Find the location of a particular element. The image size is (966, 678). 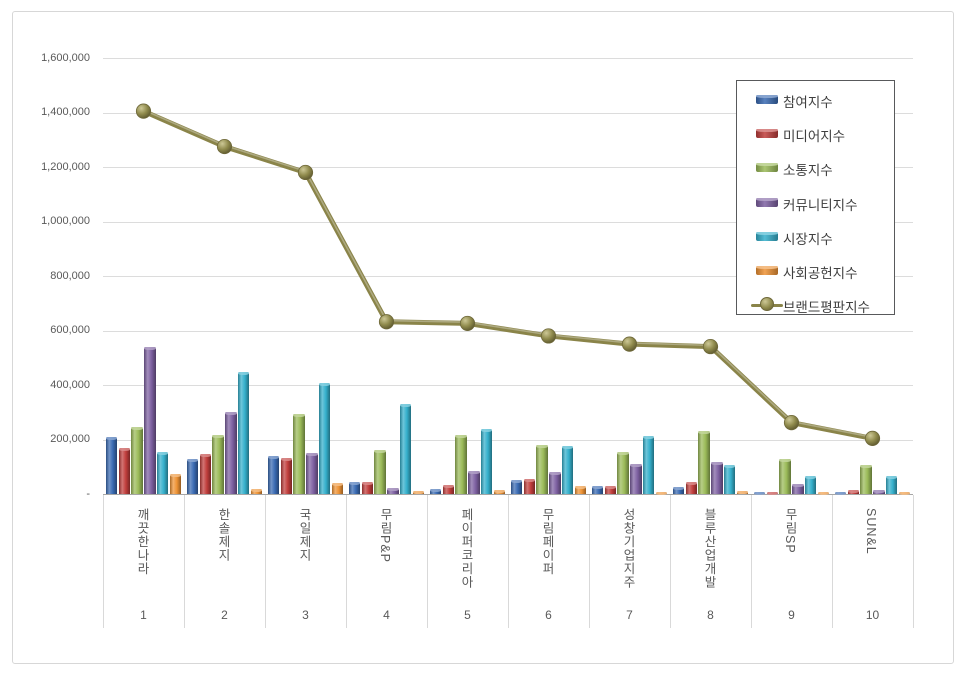

bar-시장지수-rank6 is located at coordinates (567, 470).